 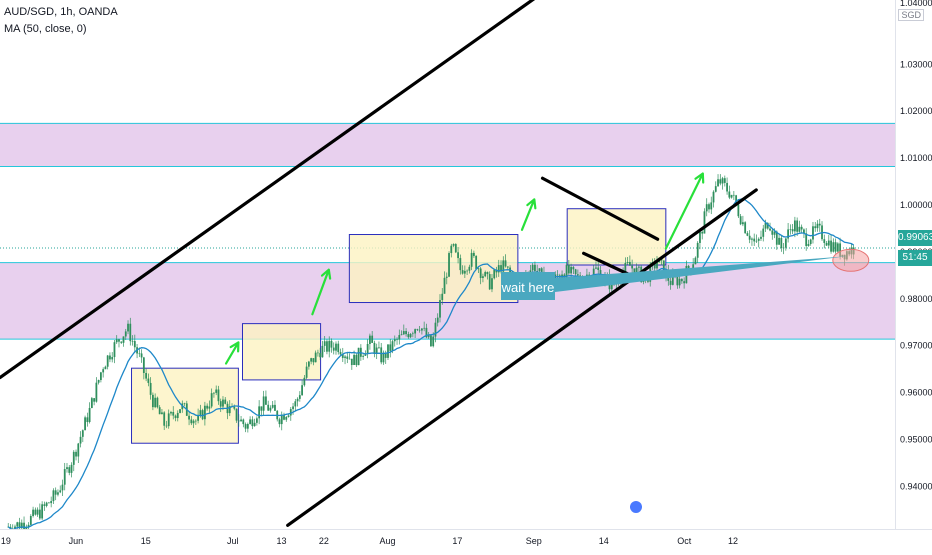 I want to click on time-tick-label: 15, so click(x=146, y=541).